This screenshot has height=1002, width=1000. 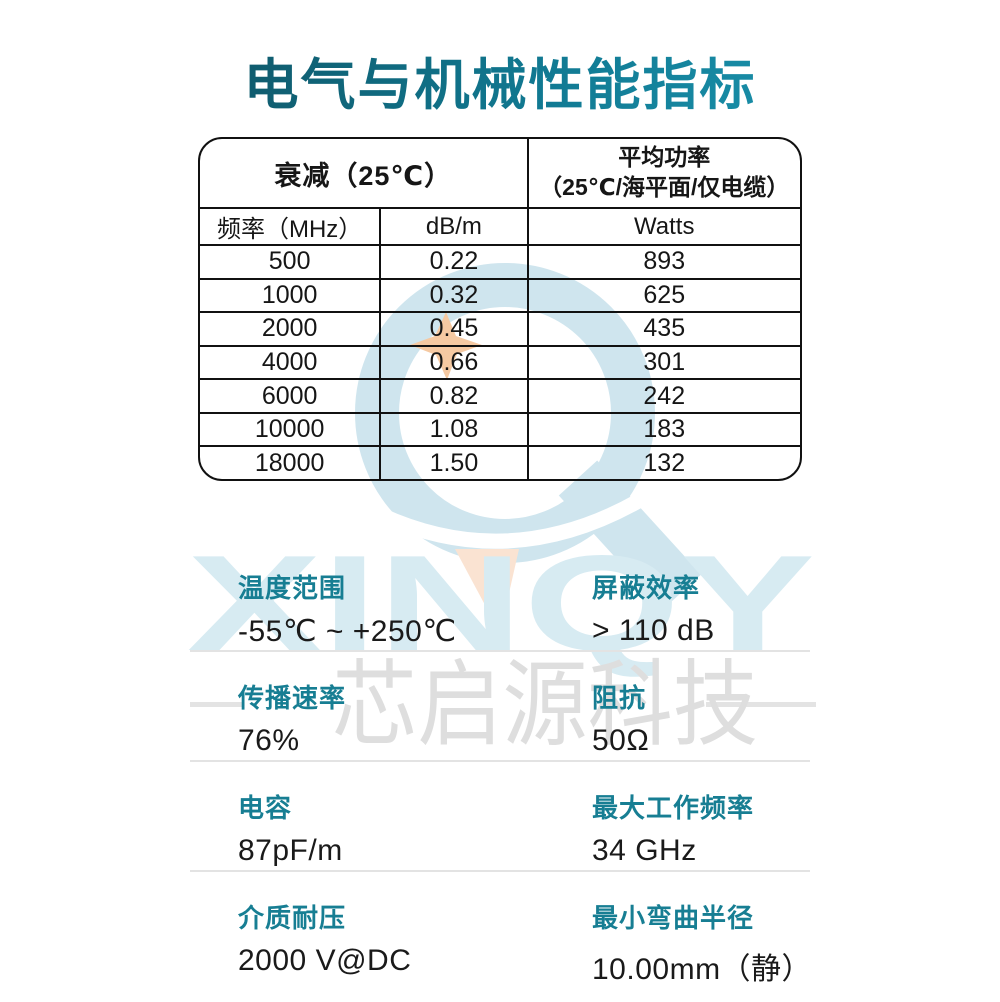 I want to click on spec-label: 介质耐压, so click(x=292, y=918).